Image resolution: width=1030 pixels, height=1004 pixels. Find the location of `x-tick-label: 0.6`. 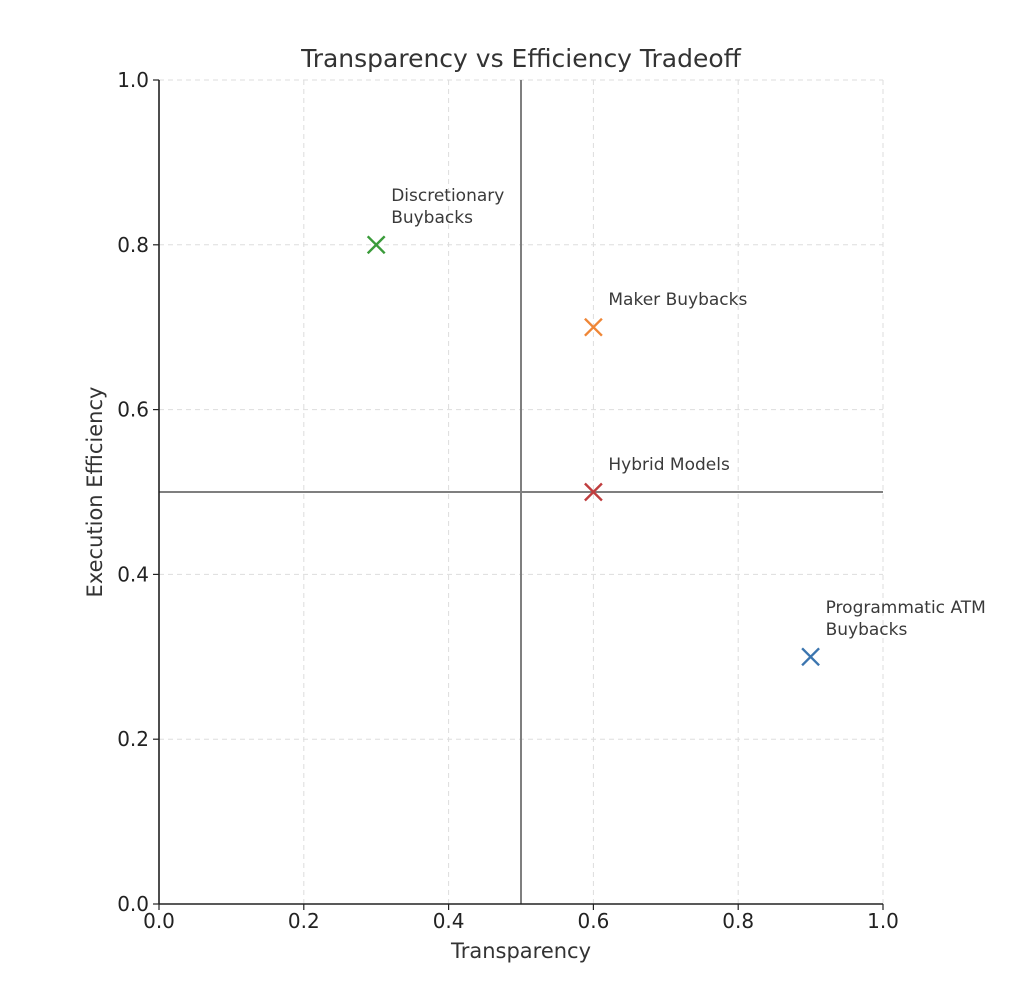

x-tick-label: 0.6 is located at coordinates (593, 921).